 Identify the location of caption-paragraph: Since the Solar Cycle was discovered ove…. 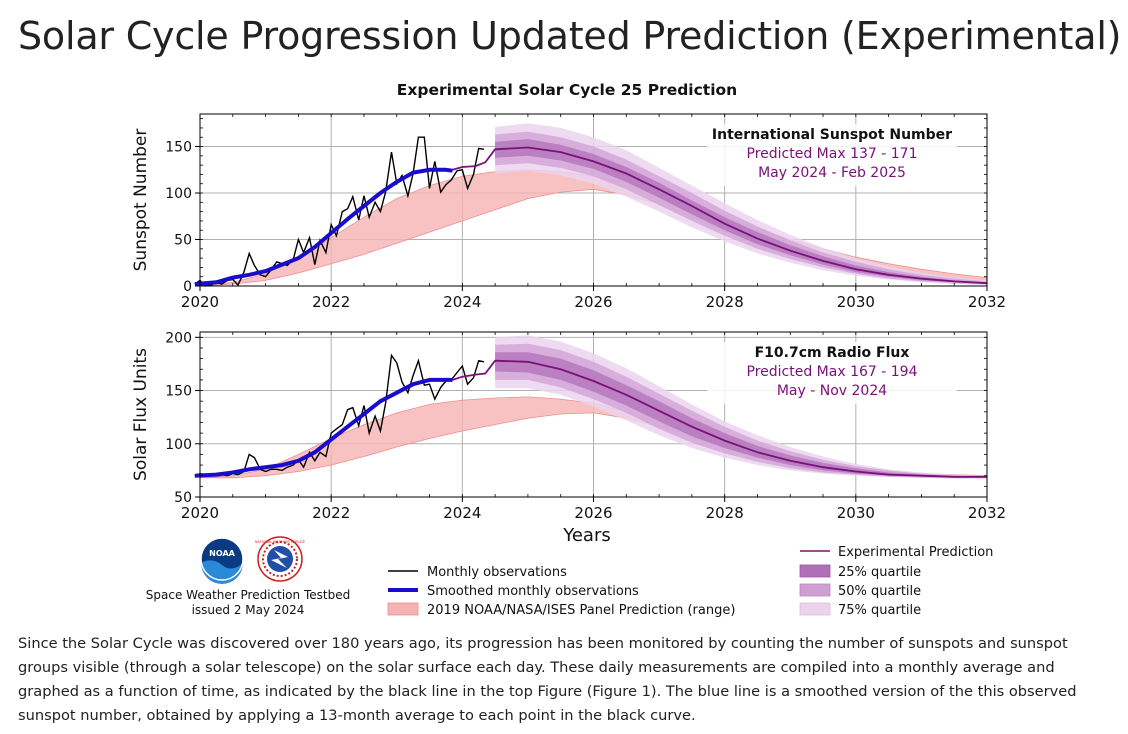
(547, 679).